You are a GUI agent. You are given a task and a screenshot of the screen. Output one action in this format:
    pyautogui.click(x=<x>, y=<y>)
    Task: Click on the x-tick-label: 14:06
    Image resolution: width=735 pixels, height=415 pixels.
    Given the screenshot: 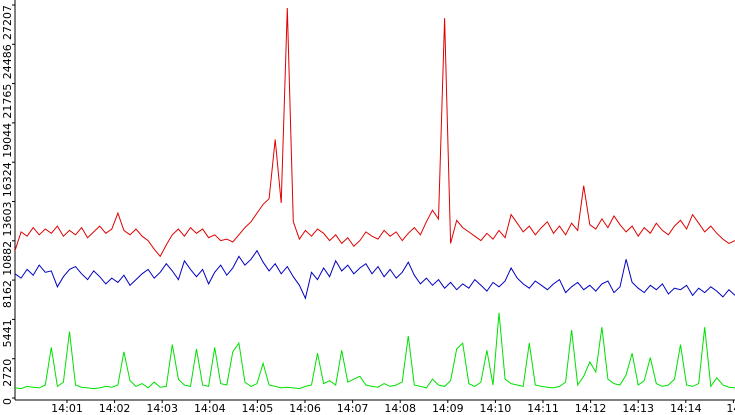 What is the action you would take?
    pyautogui.click(x=305, y=408)
    